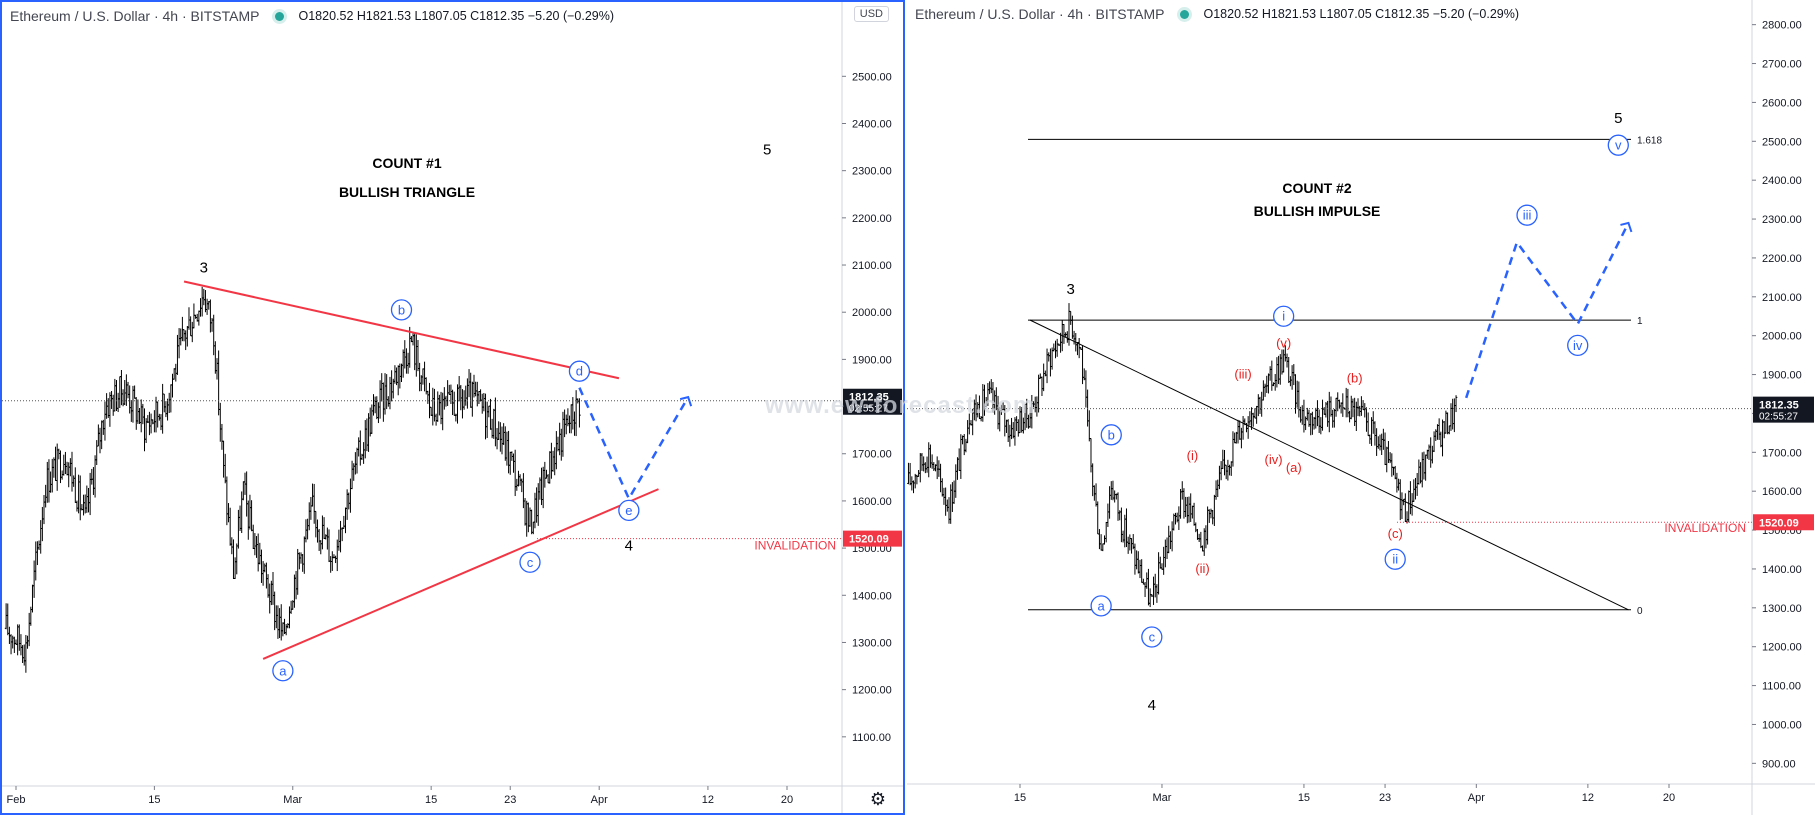 The image size is (1815, 815). I want to click on wave-label-e: e, so click(628, 510).